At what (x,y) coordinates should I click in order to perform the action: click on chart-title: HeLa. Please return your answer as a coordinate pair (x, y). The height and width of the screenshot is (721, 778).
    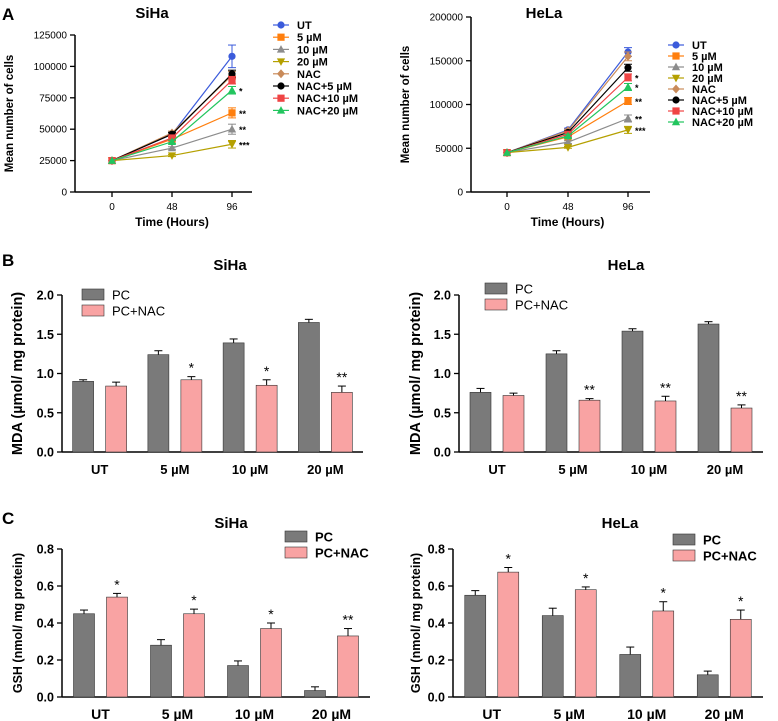
    Looking at the image, I should click on (620, 523).